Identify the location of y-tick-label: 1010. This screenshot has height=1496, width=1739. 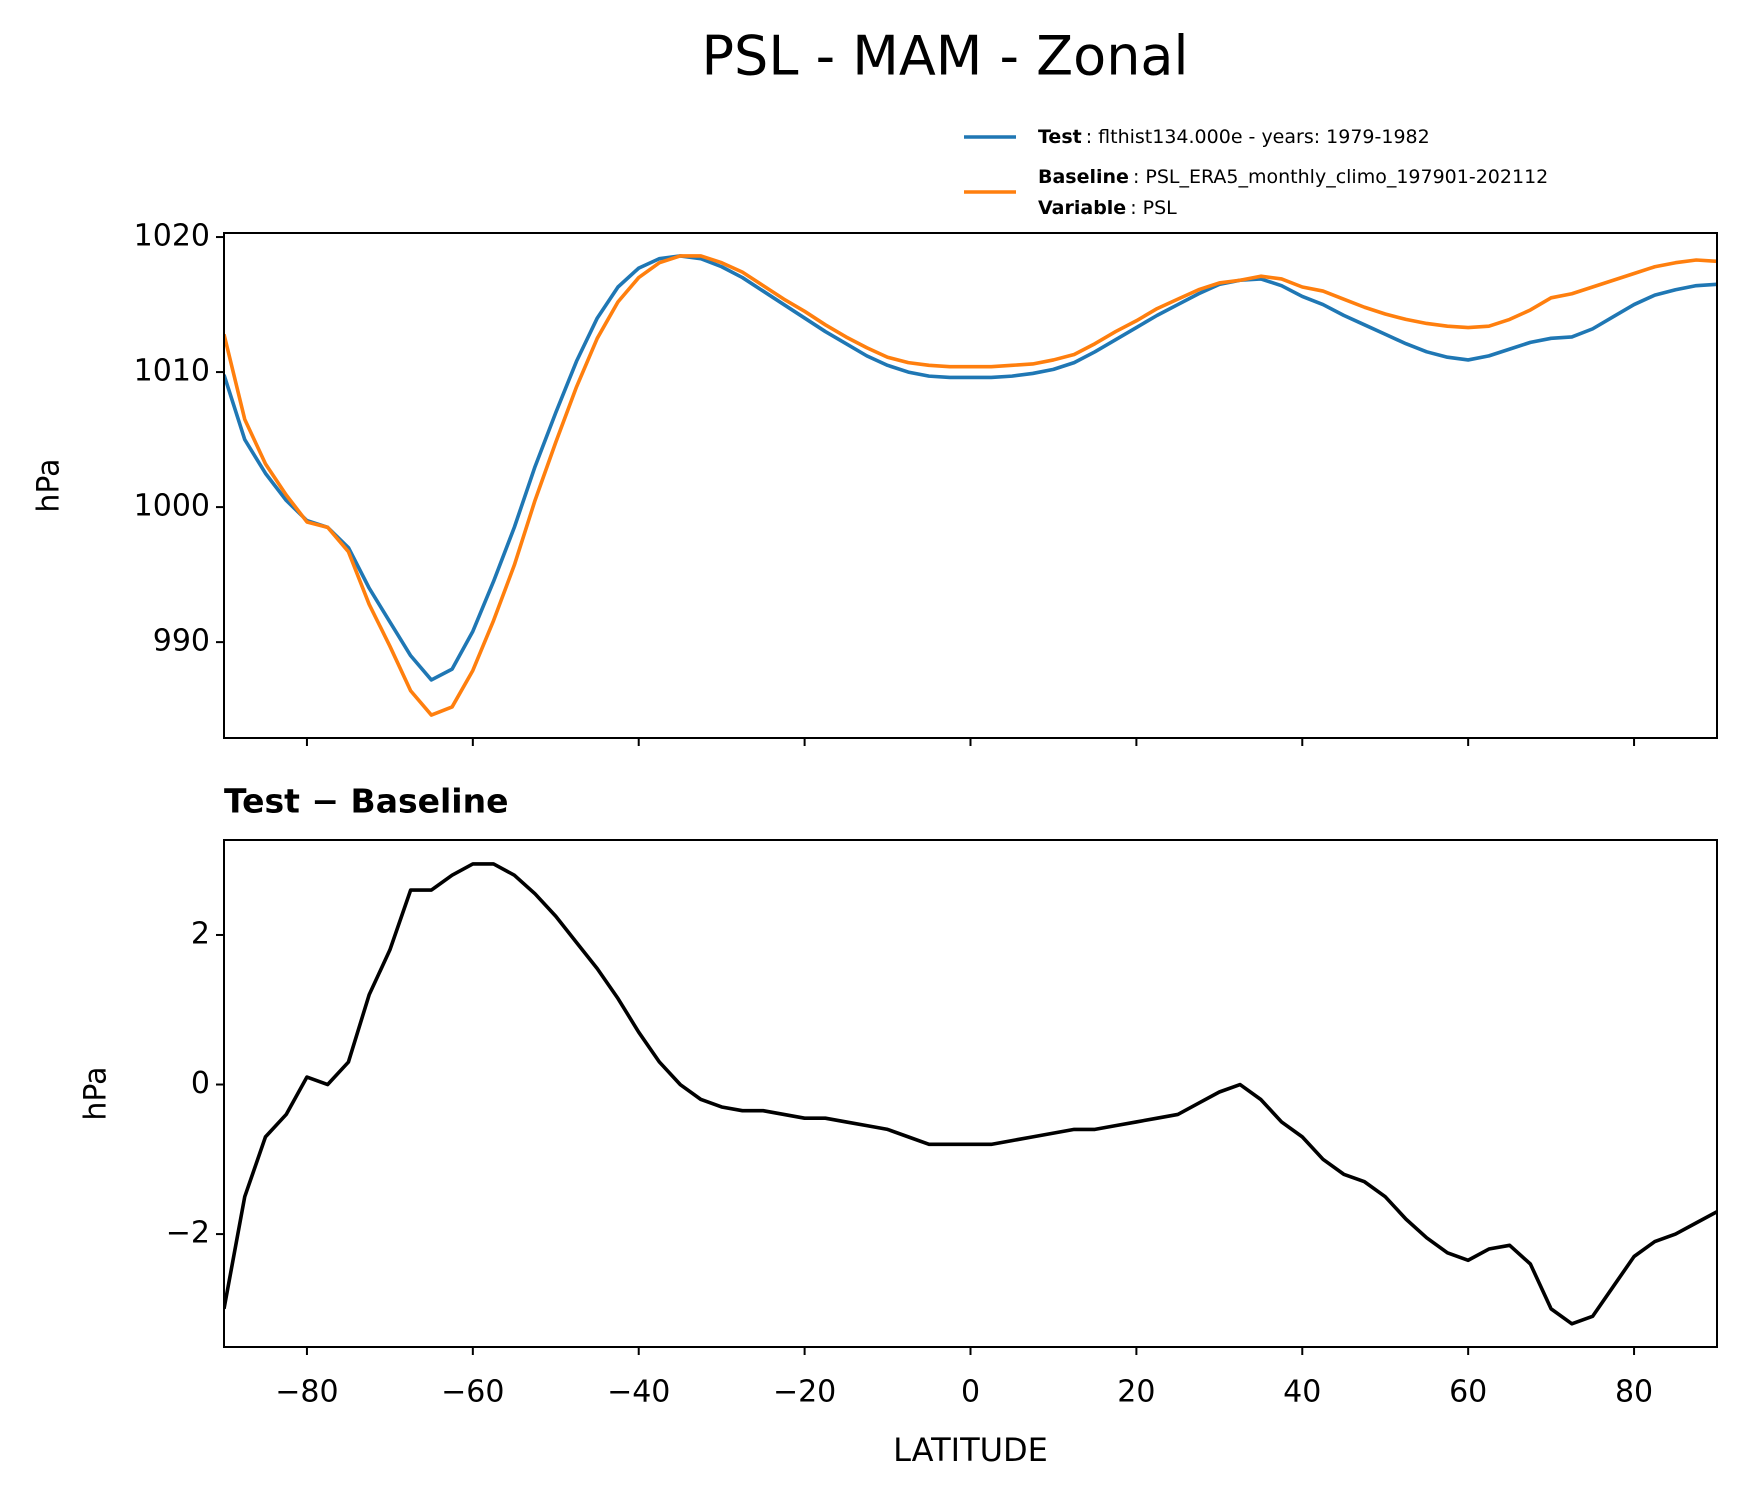
(172, 371).